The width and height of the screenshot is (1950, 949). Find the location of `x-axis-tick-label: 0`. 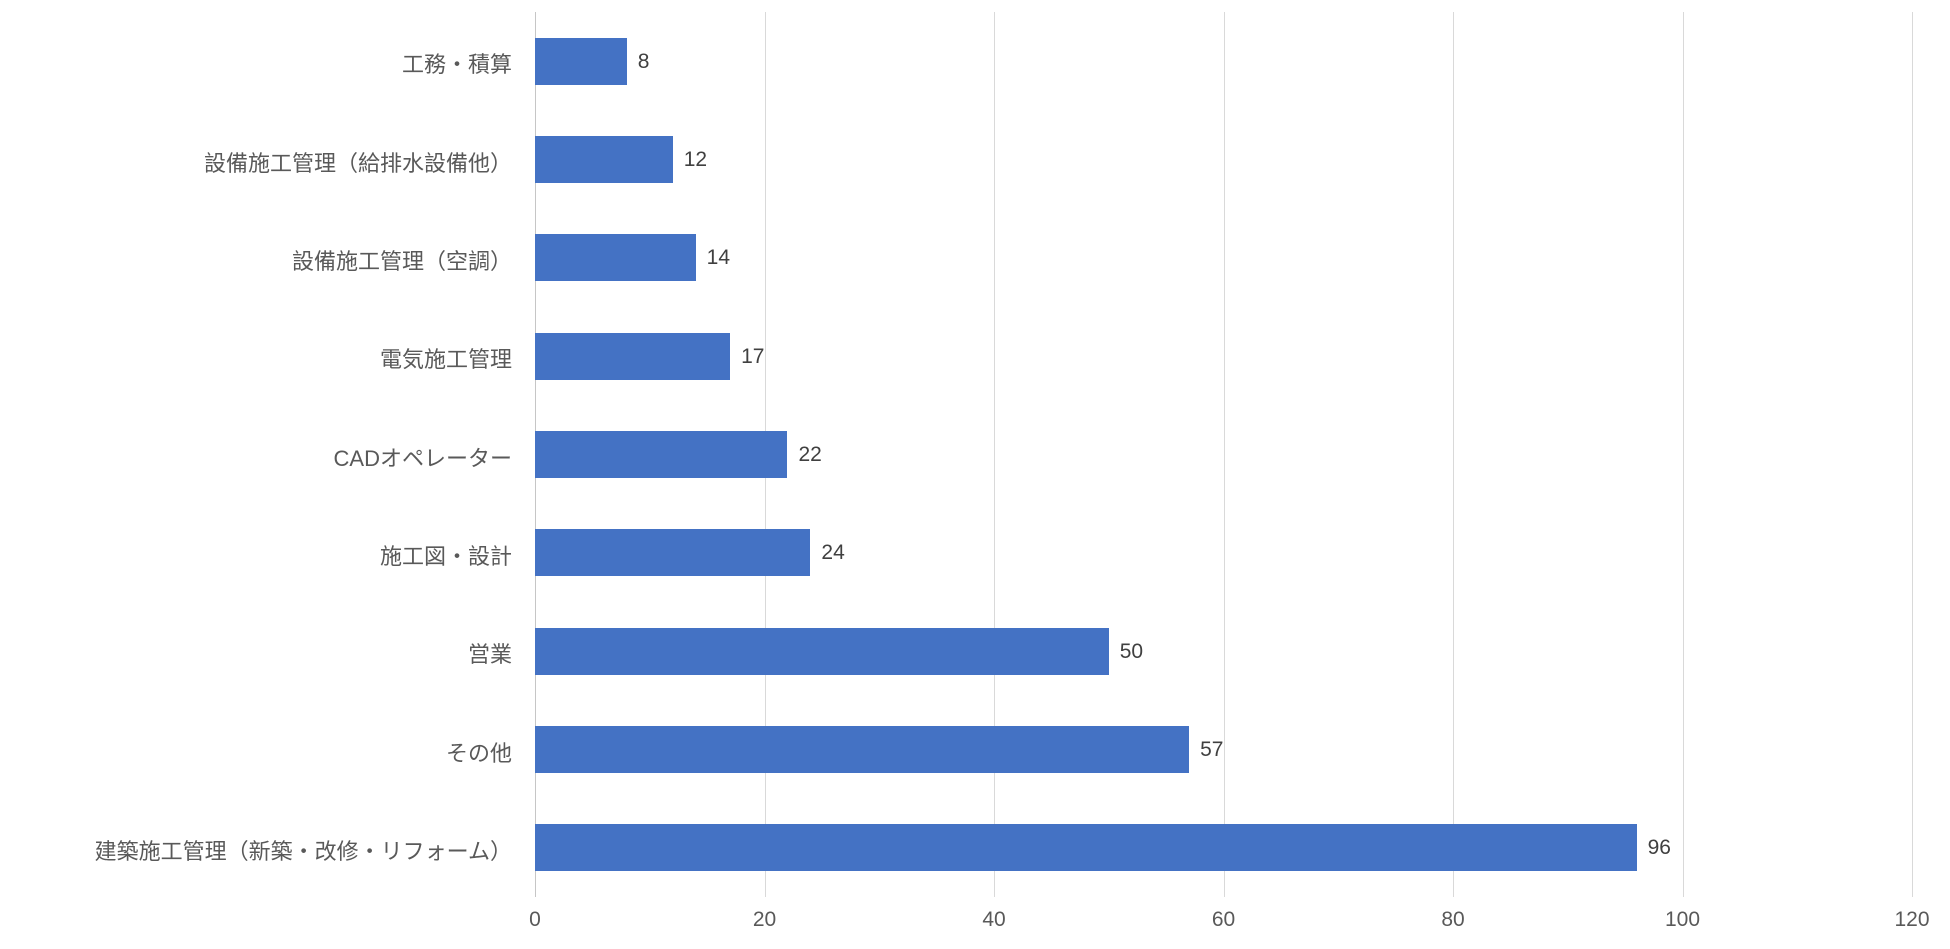

x-axis-tick-label: 0 is located at coordinates (535, 919).